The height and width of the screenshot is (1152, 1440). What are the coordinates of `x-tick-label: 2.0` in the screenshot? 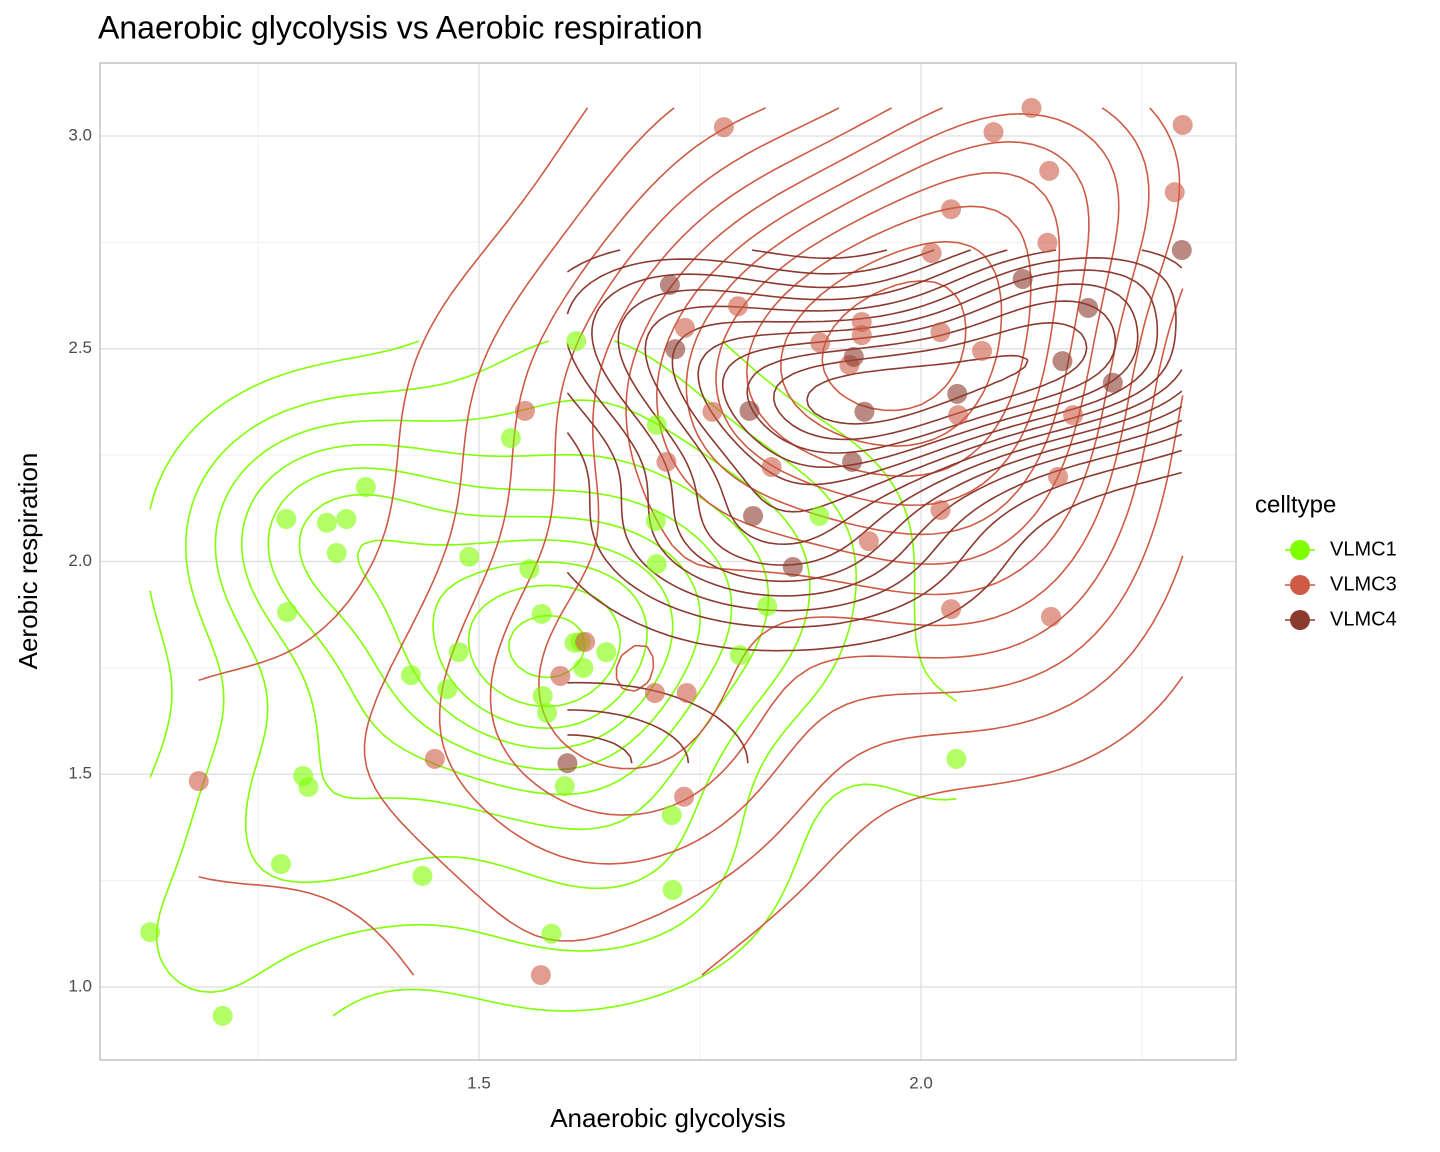 It's located at (921, 1082).